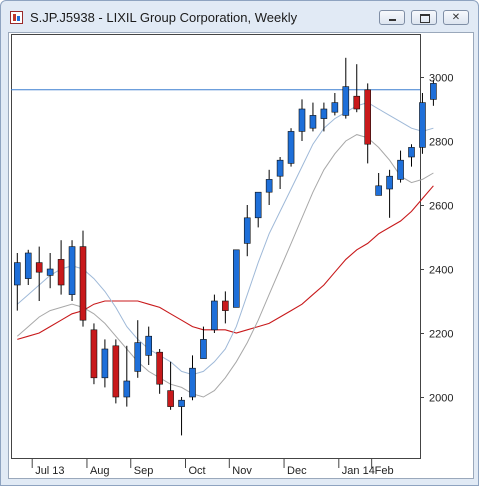 The width and height of the screenshot is (479, 486). I want to click on y-tick-label: 2400, so click(441, 271).